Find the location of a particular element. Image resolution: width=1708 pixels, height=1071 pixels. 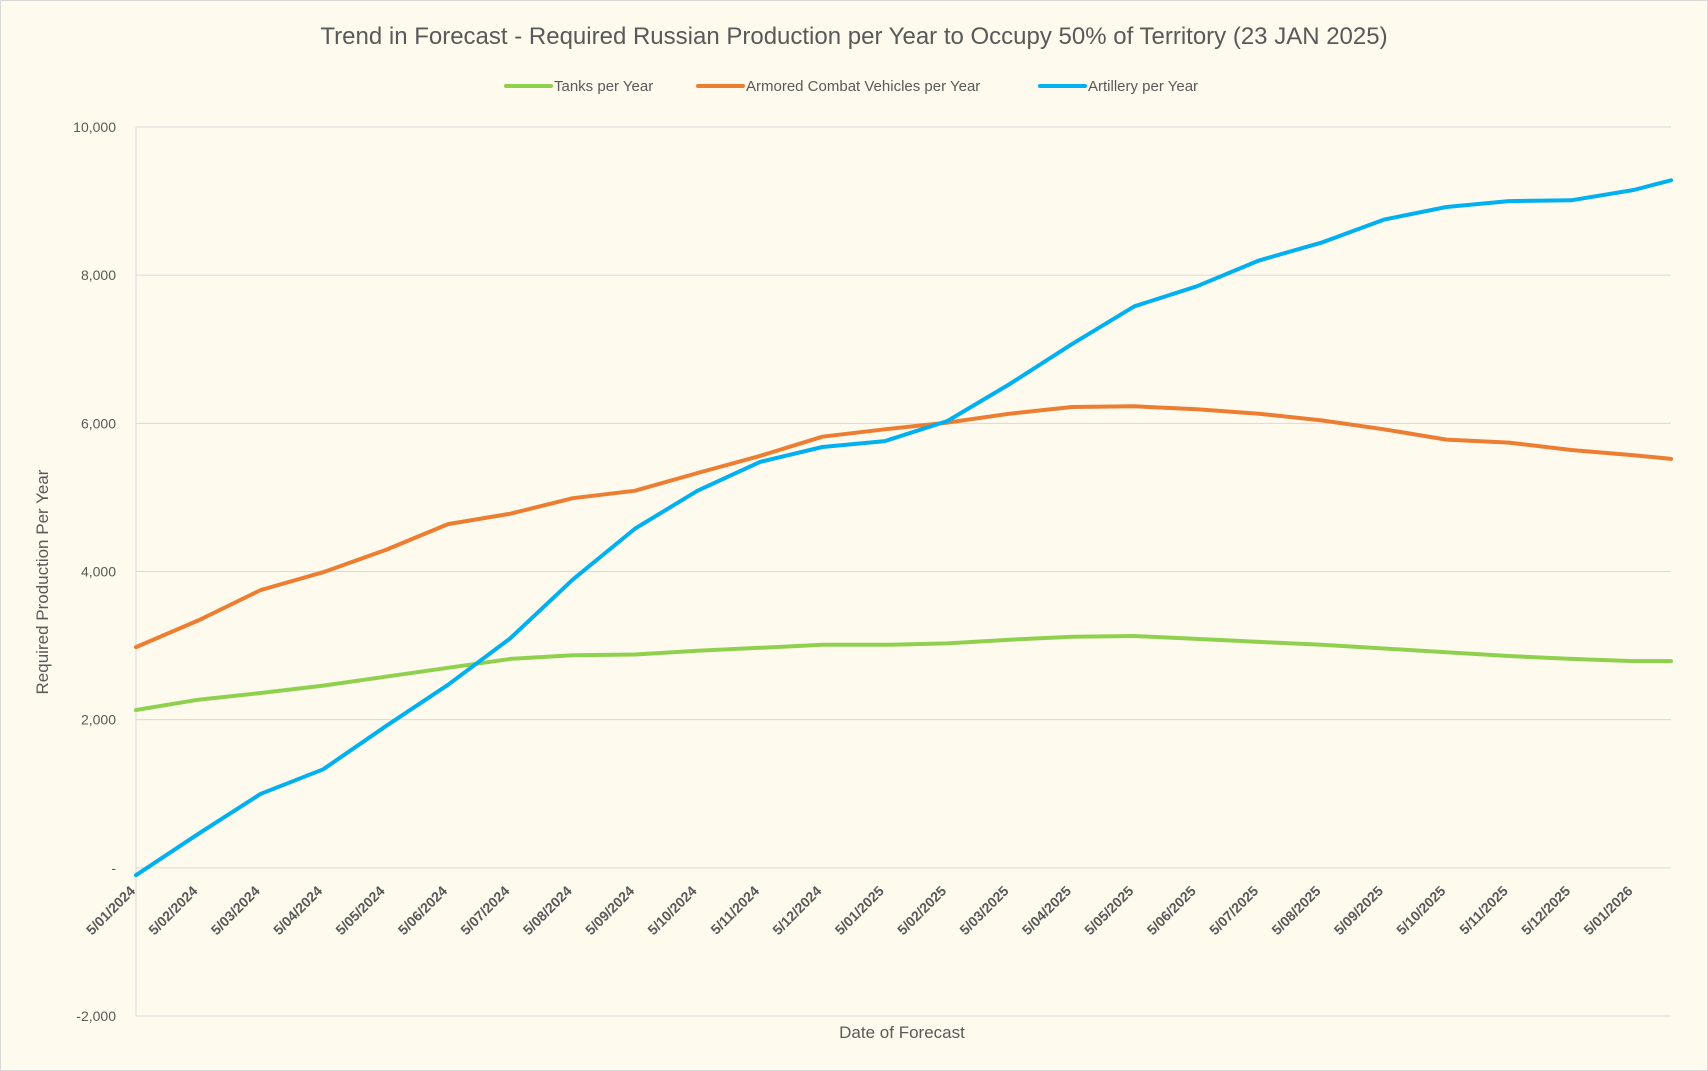

x-tick-label: 5/09/2025 is located at coordinates (1359, 911).